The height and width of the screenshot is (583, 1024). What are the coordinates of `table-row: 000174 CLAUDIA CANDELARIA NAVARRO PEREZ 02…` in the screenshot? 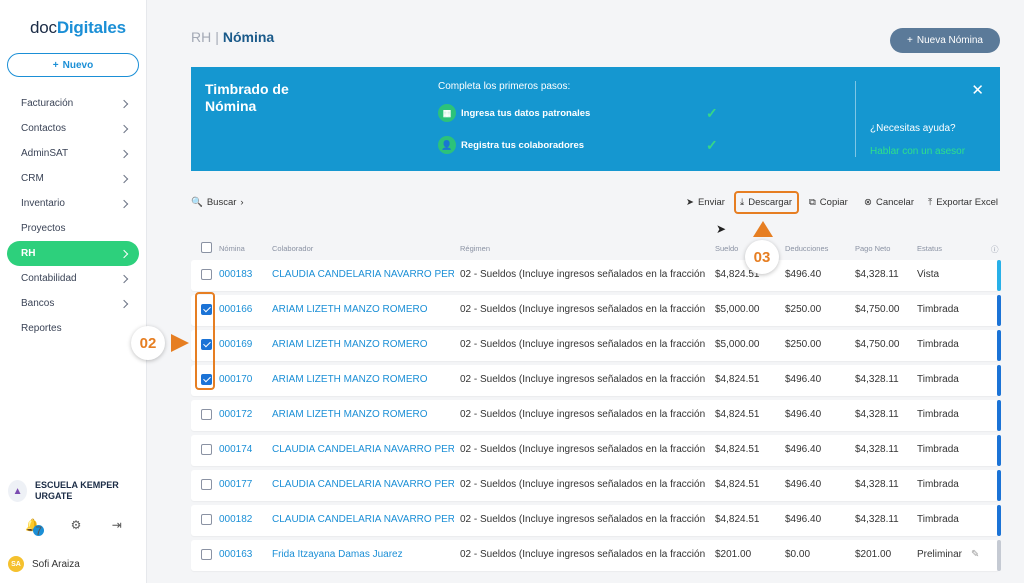 It's located at (596, 450).